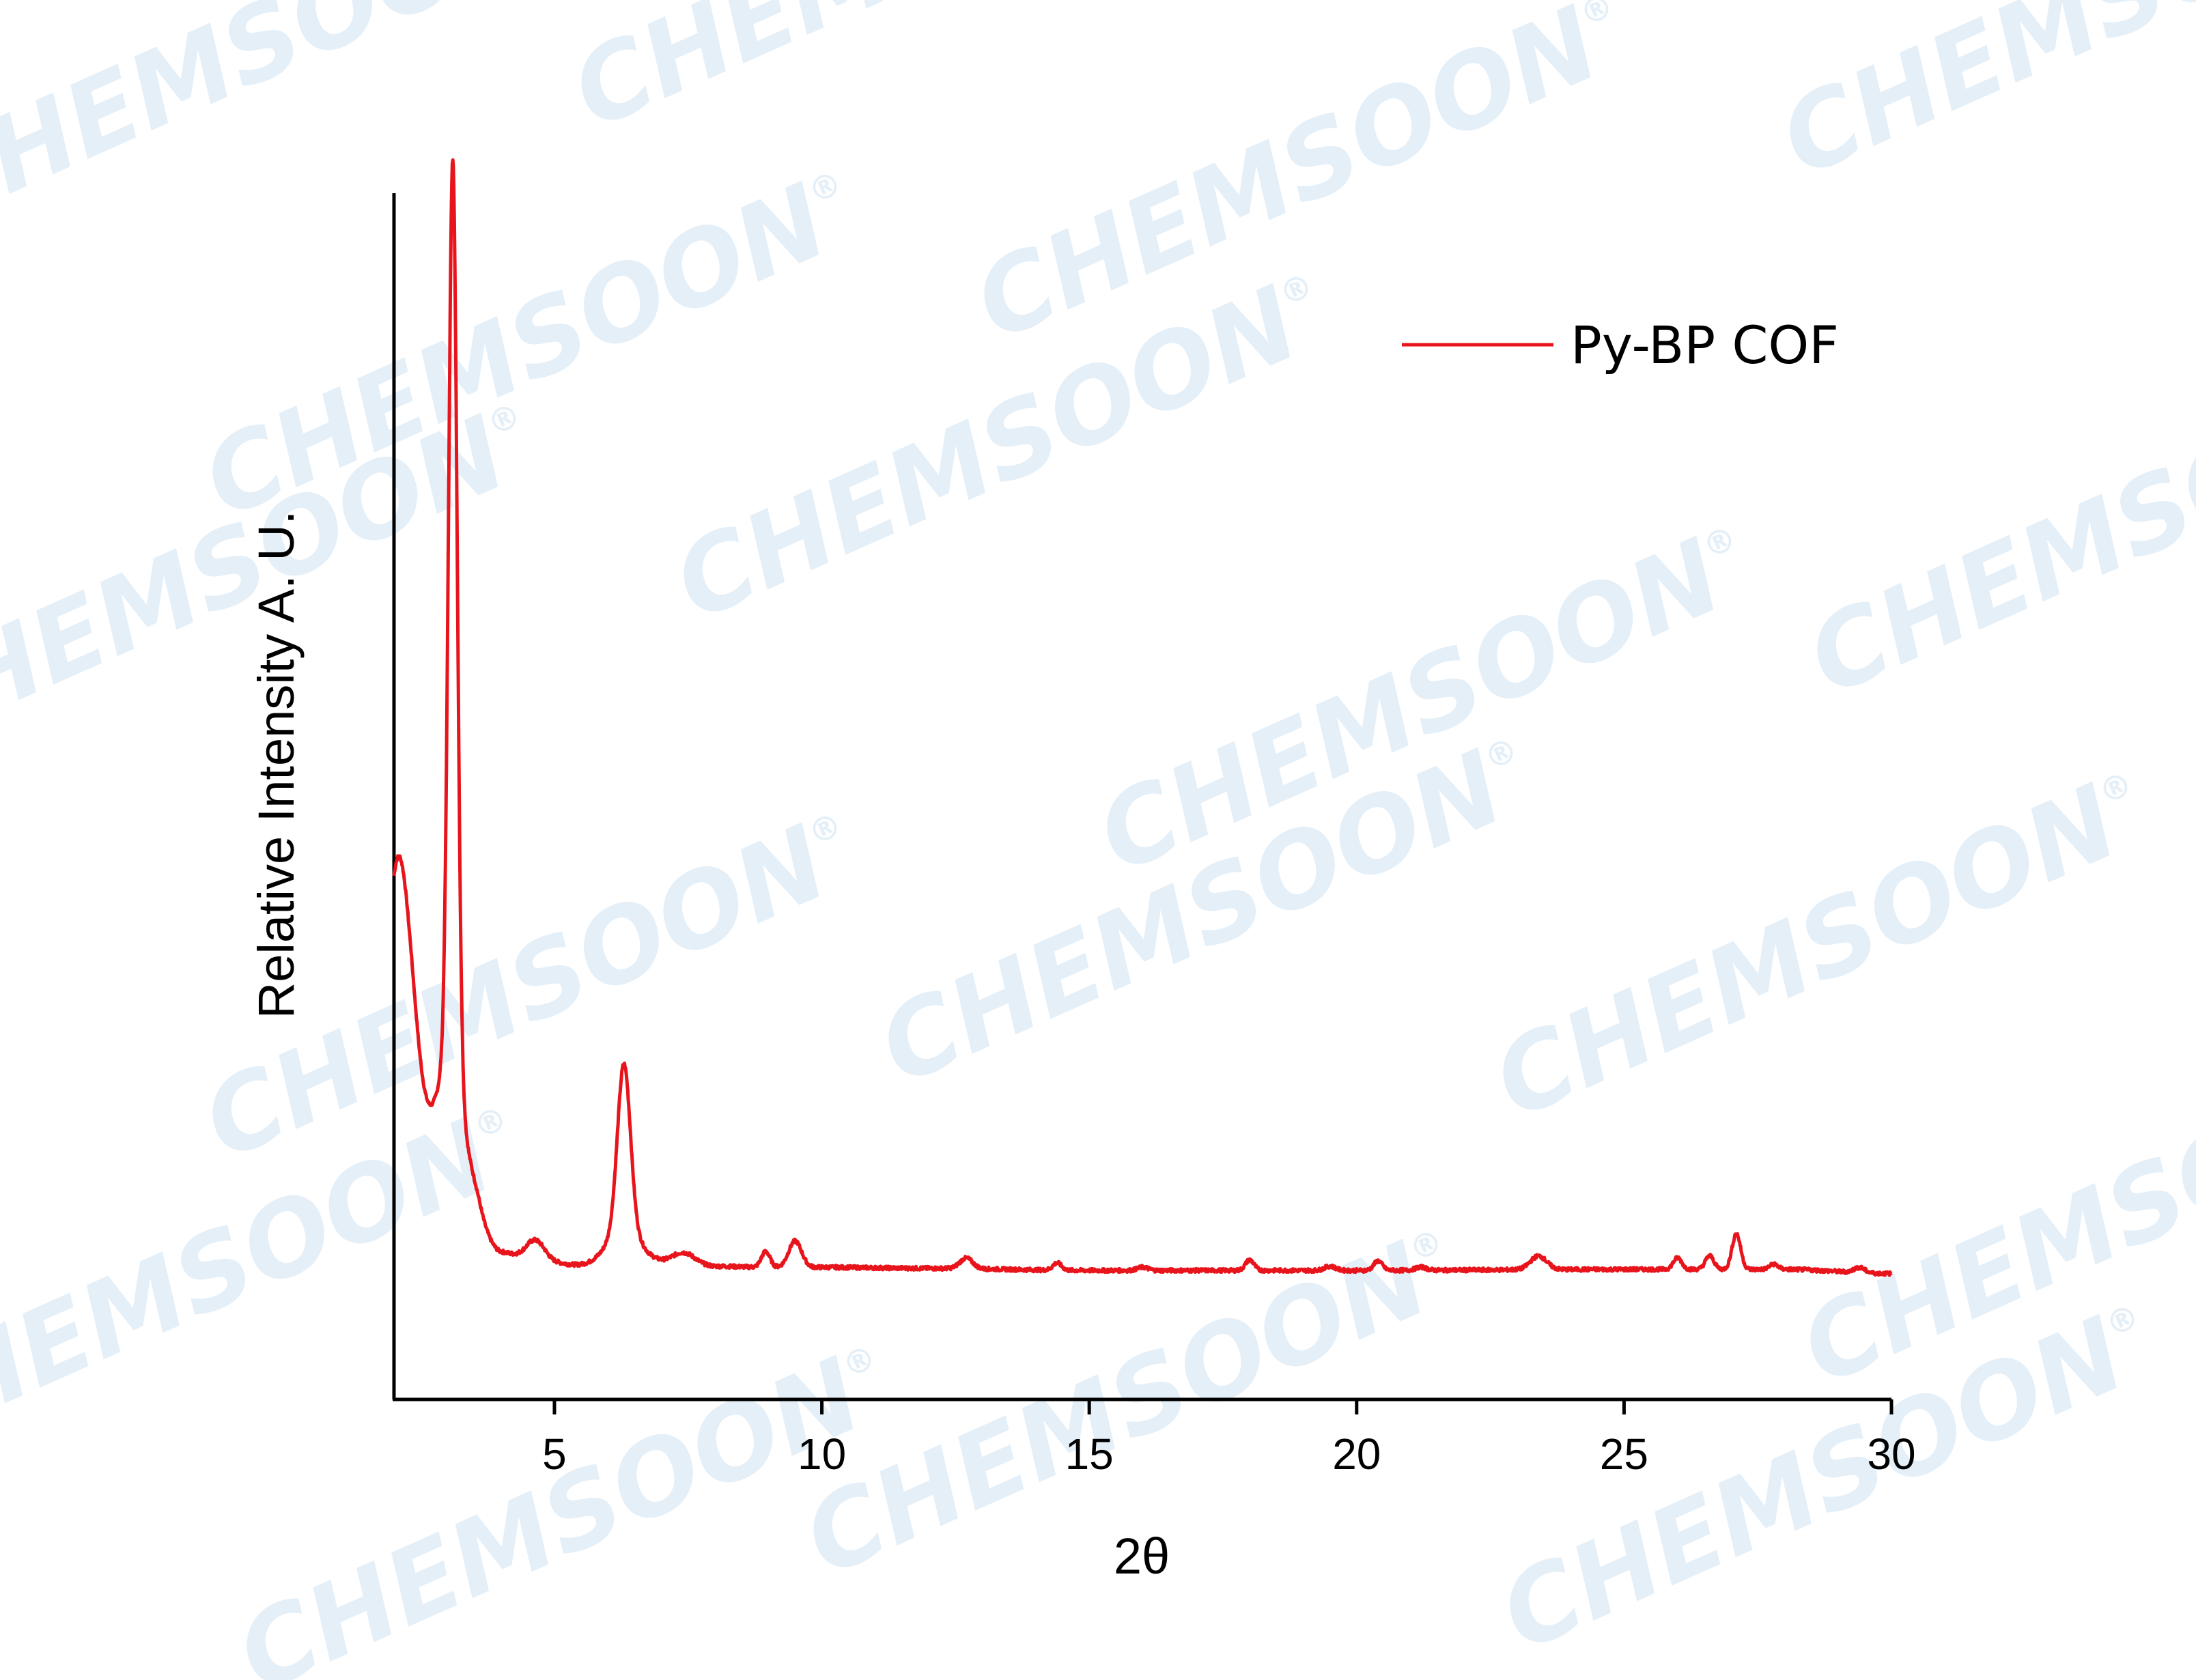 The width and height of the screenshot is (2196, 1680). I want to click on legend: Py-BP COF, so click(1620, 345).